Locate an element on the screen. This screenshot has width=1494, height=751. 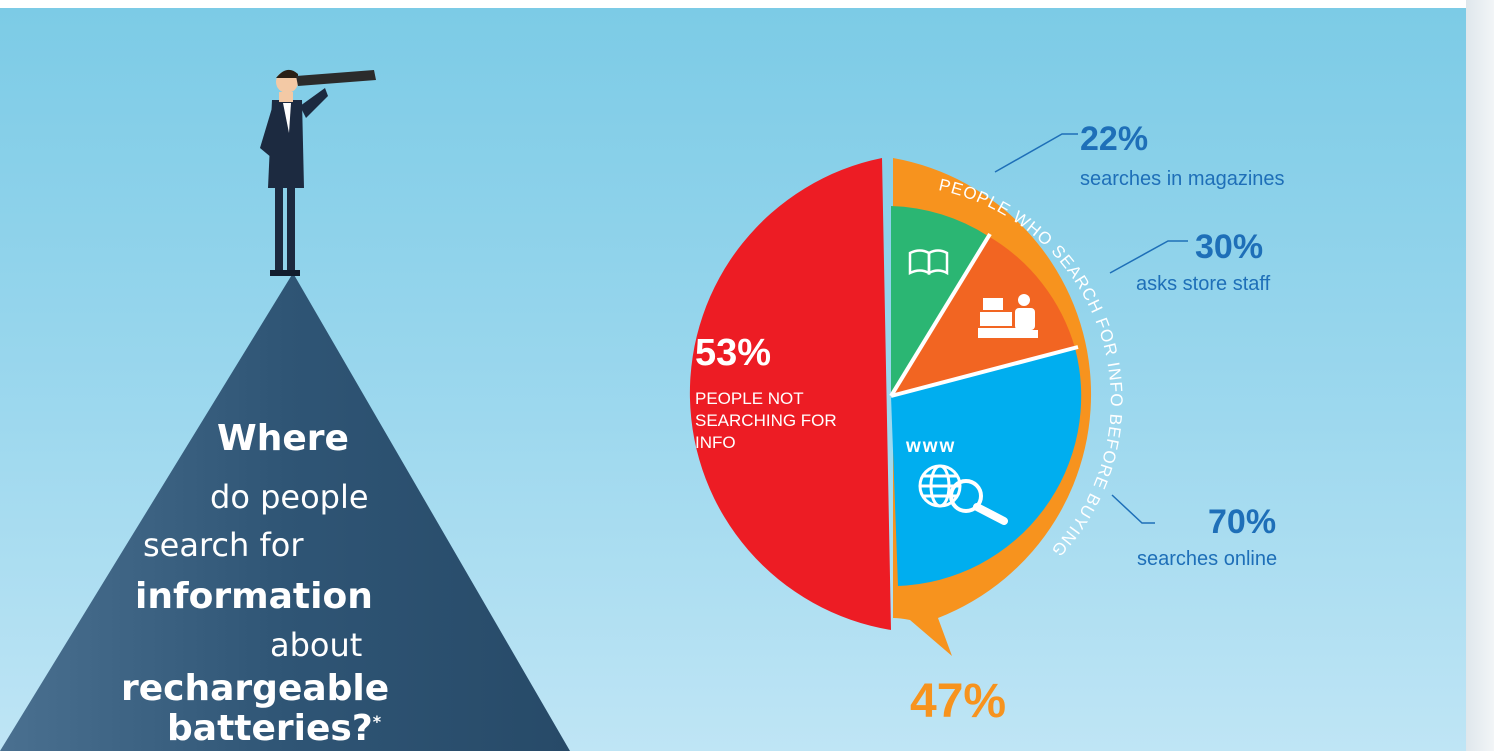
cash-register-icon is located at coordinates (1008, 316).